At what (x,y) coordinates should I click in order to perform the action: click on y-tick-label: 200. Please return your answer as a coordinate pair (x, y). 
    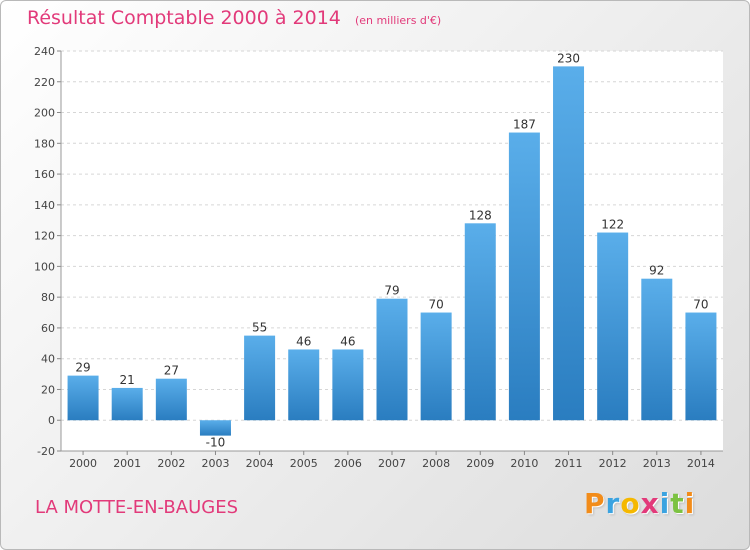
    Looking at the image, I should click on (44, 113).